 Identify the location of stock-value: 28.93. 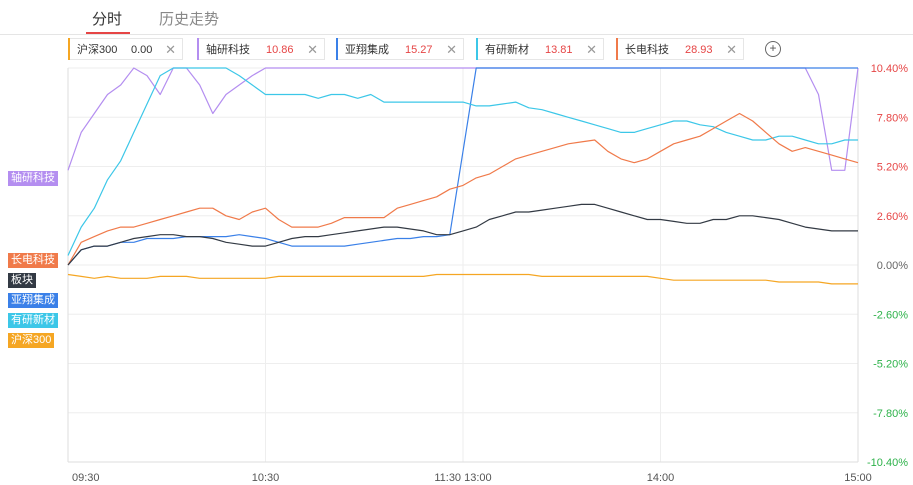
(699, 50).